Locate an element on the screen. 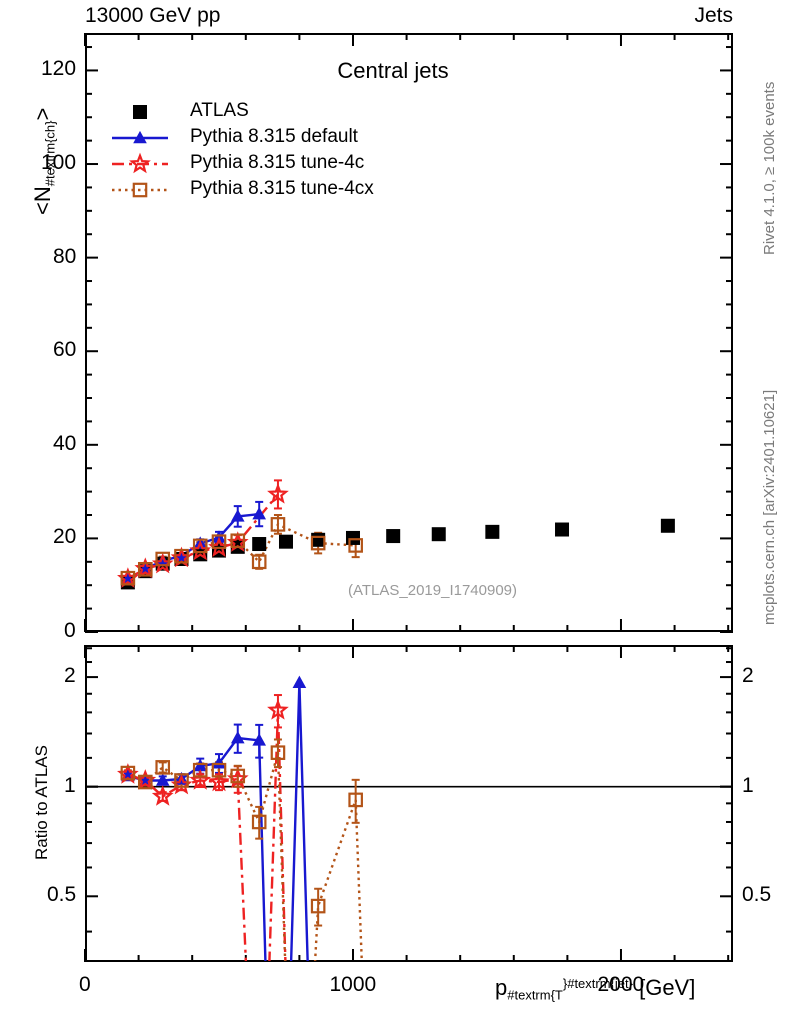 This screenshot has width=786, height=1024. main-y-tick-label: 40 is located at coordinates (65, 443).